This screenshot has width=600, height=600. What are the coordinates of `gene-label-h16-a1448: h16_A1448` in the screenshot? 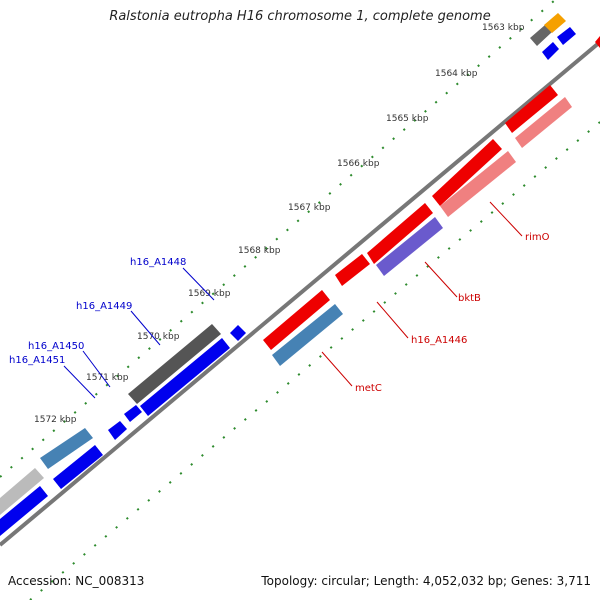 It's located at (158, 262).